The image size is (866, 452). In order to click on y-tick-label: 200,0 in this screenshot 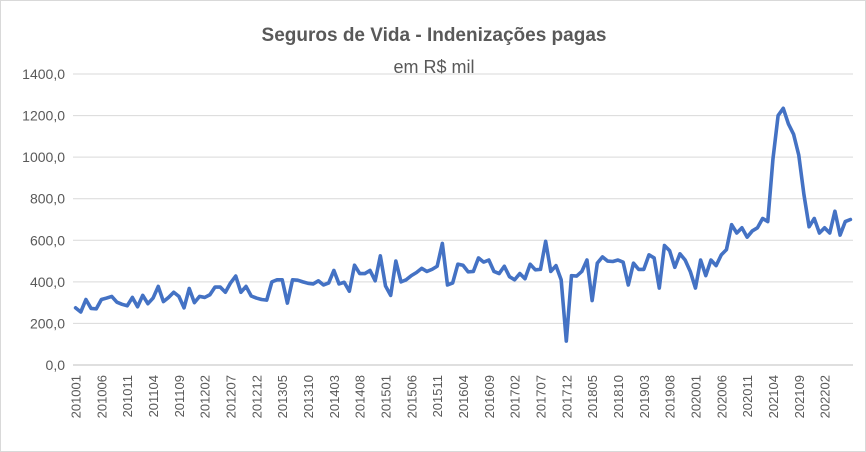, I will do `click(47, 323)`.